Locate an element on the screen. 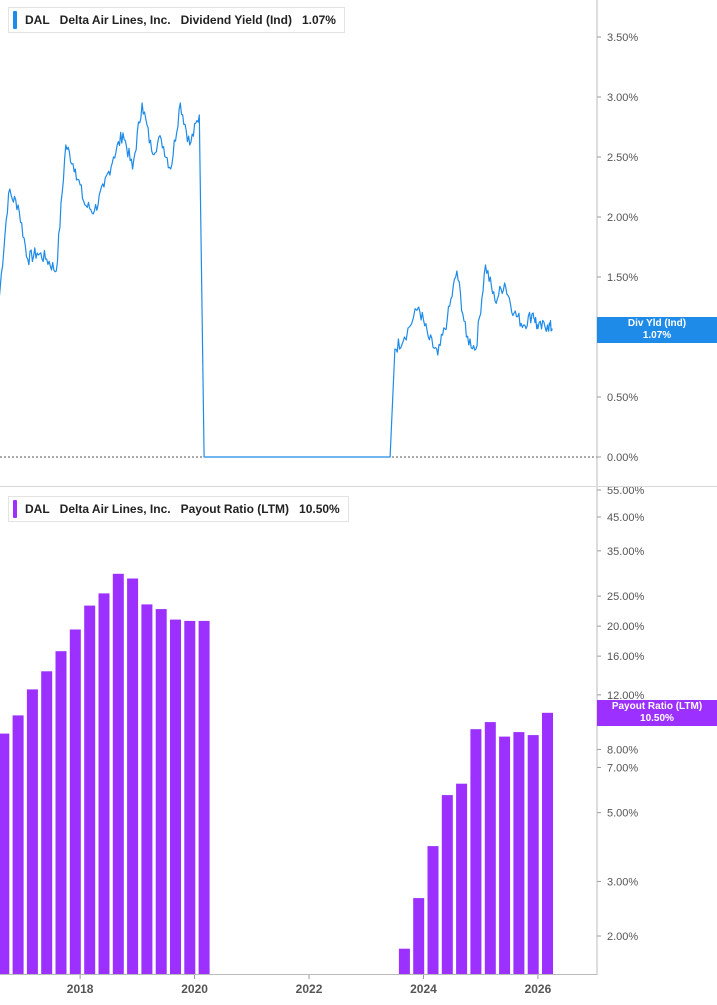 The image size is (717, 1005). x-axis: 2018 2020 2022 2024 2026 is located at coordinates (309, 985).